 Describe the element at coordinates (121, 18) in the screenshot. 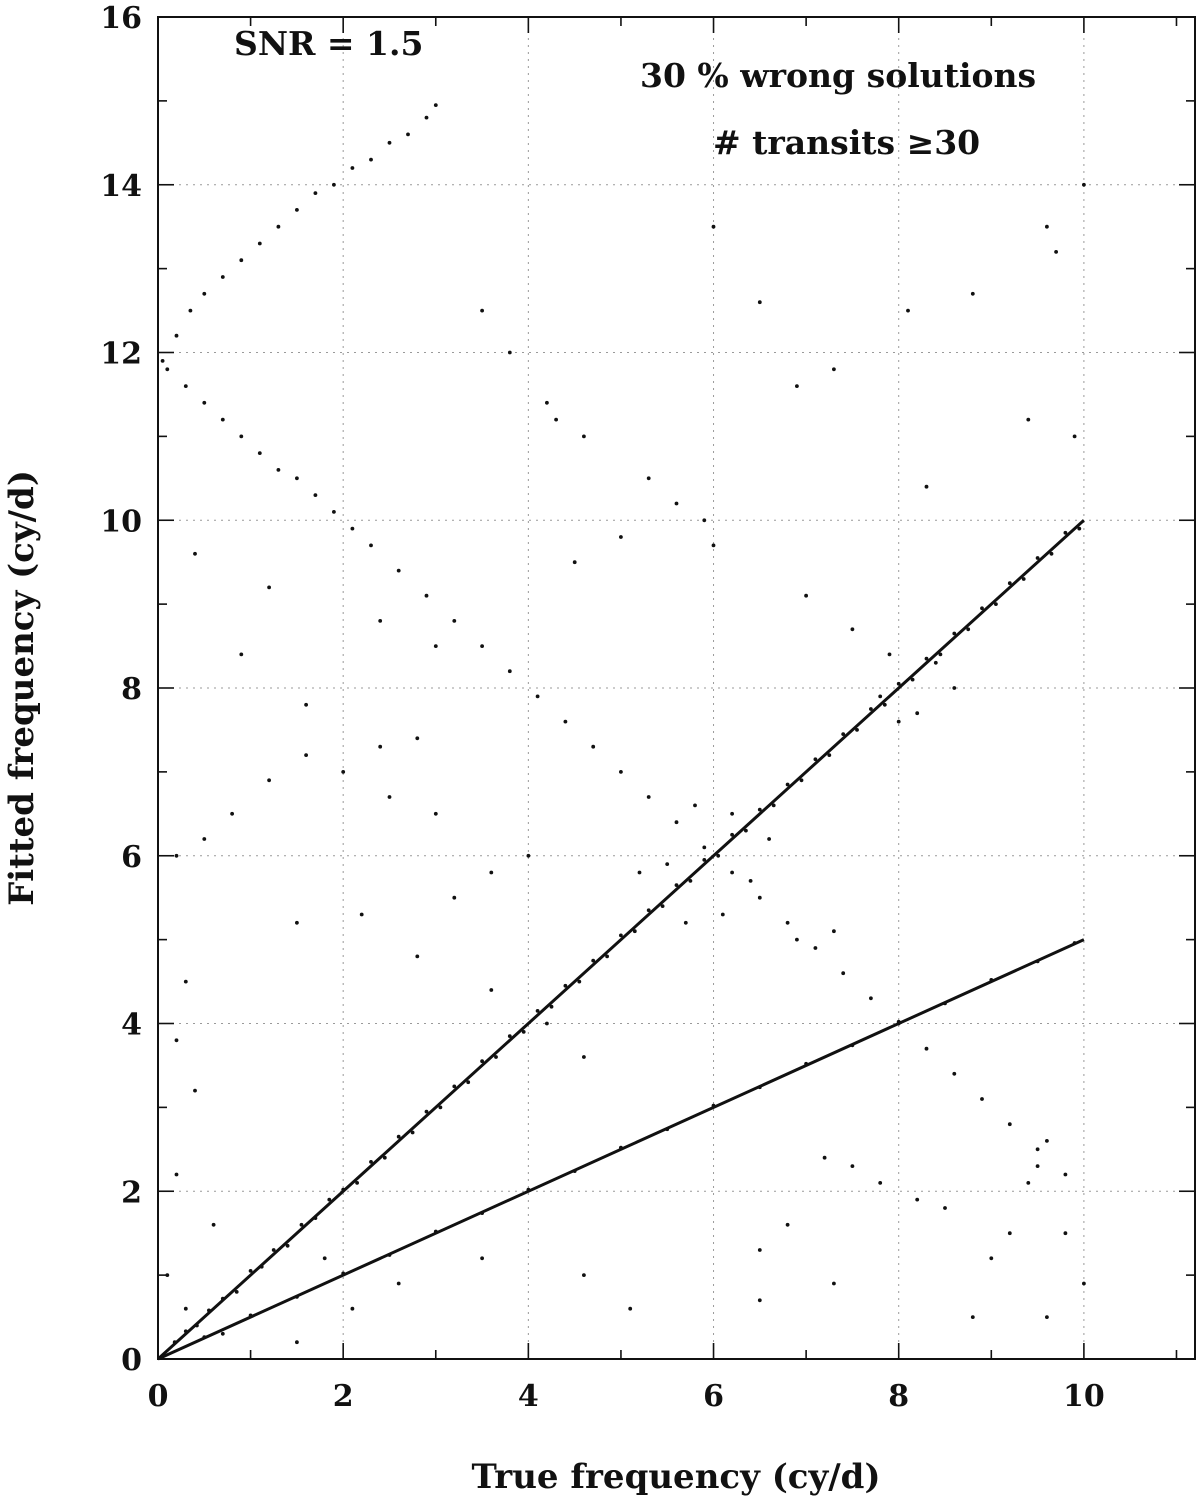

I see `y-tick-label: 16` at that location.